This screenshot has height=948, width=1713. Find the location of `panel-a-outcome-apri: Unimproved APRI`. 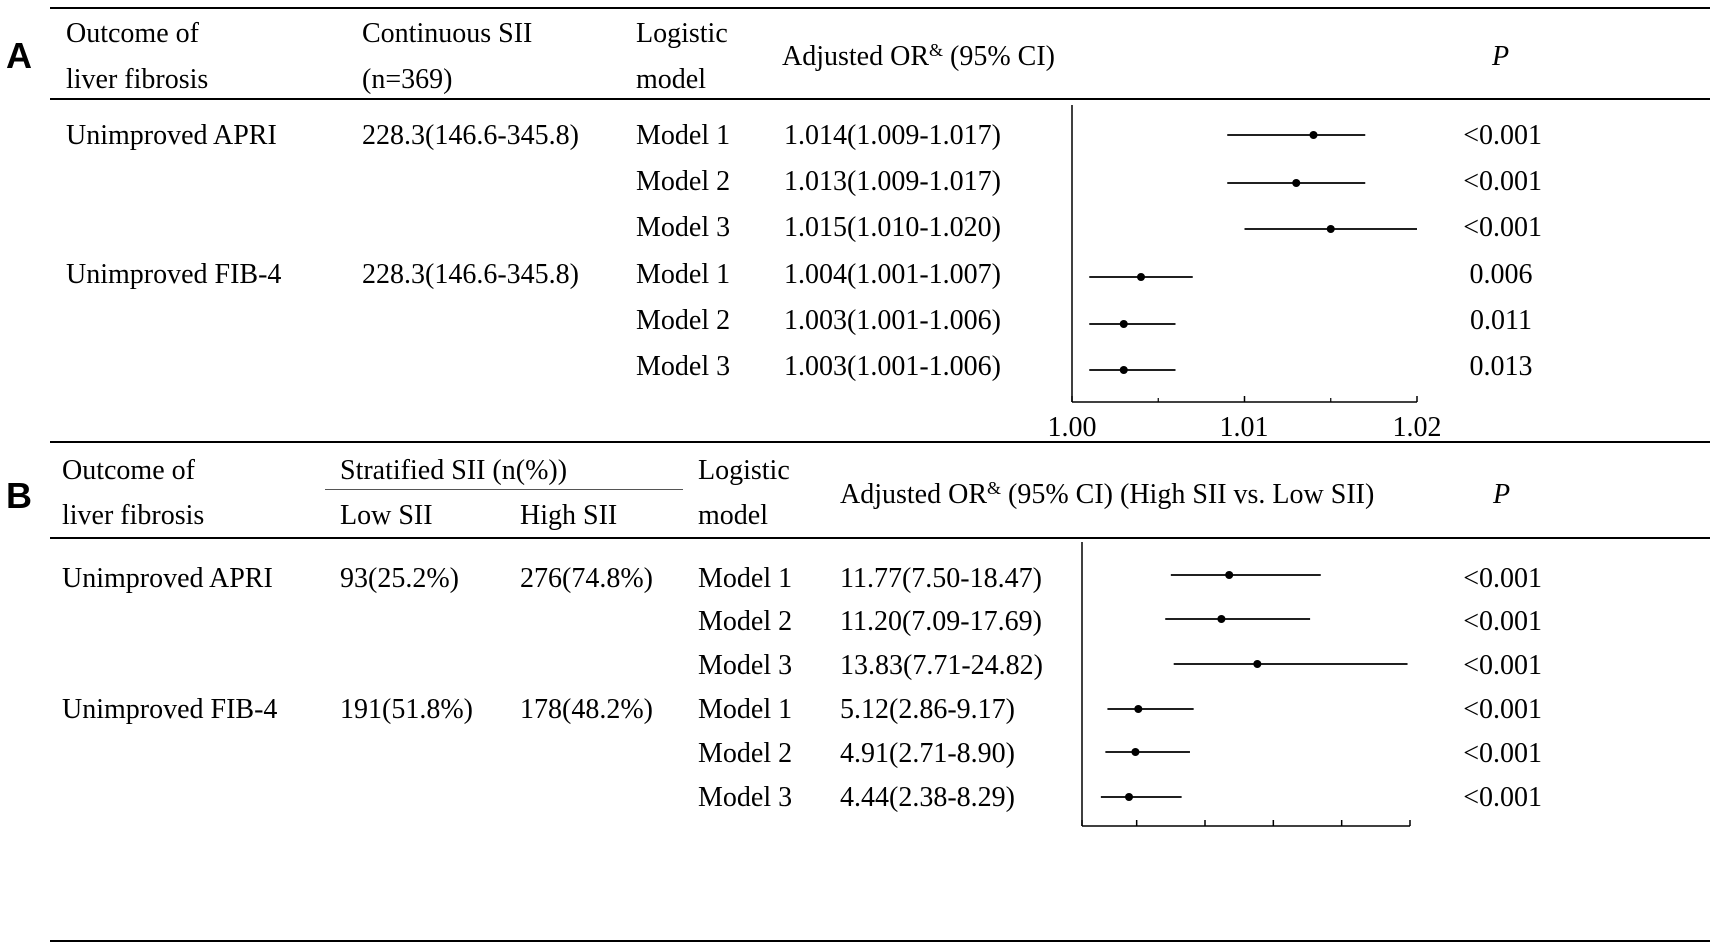

panel-a-outcome-apri: Unimproved APRI is located at coordinates (171, 135).